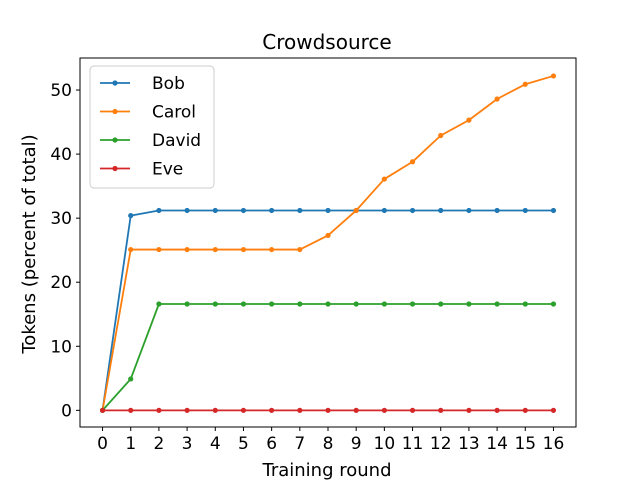 The height and width of the screenshot is (480, 640). I want to click on x-tick-label: 11, so click(413, 444).